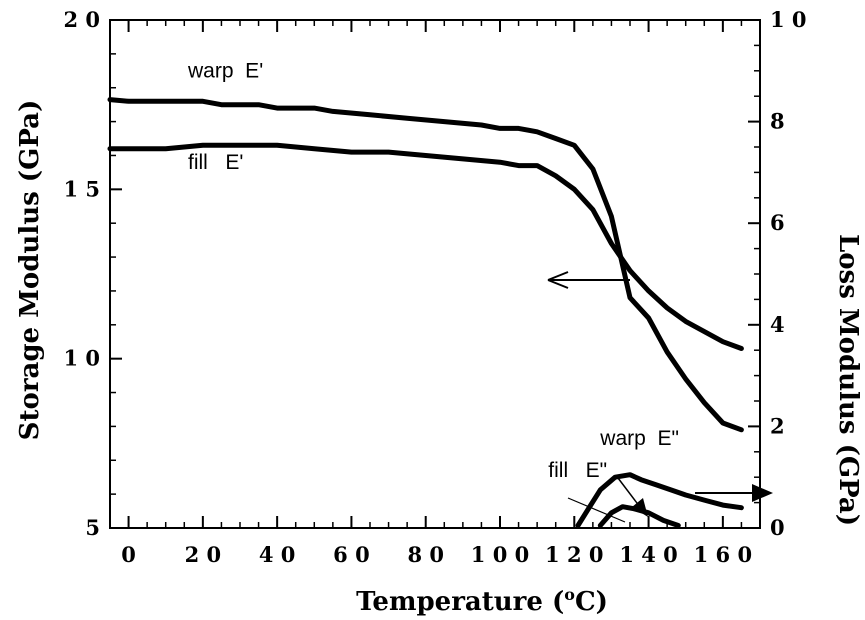 The image size is (865, 620). I want to click on left-axis-ticks: 5 1 0 1 5 2 0, so click(92, 273).